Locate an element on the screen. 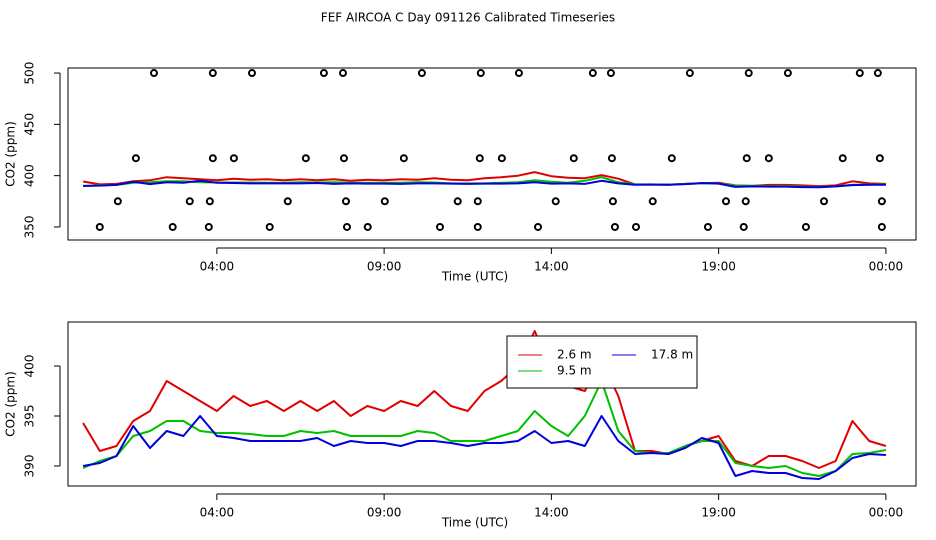 Image resolution: width=936 pixels, height=540 pixels. y-tick-label: 500 is located at coordinates (30, 73).